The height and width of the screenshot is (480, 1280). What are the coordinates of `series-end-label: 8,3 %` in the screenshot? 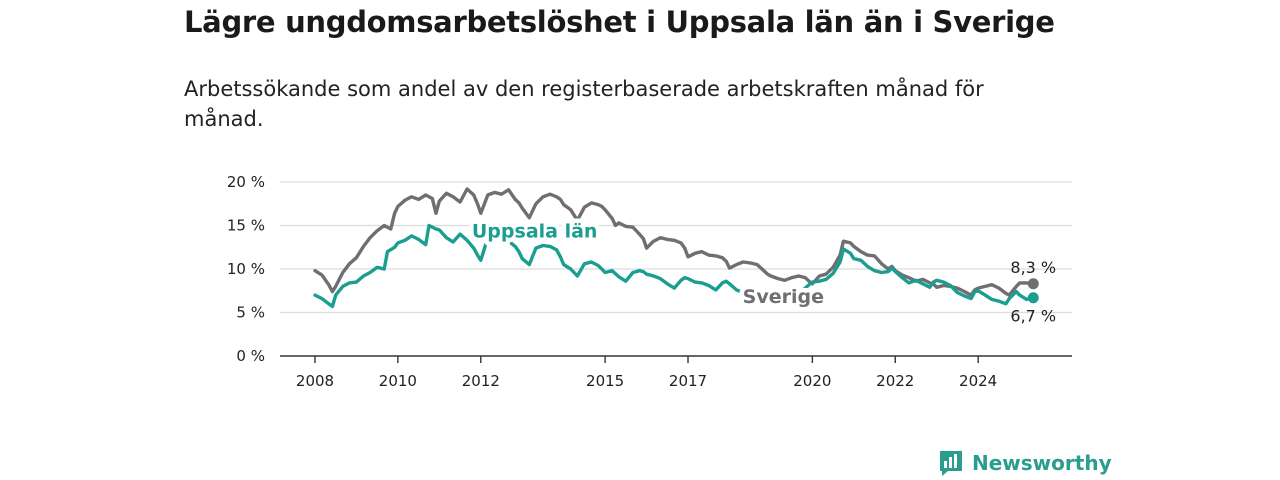 It's located at (1033, 267).